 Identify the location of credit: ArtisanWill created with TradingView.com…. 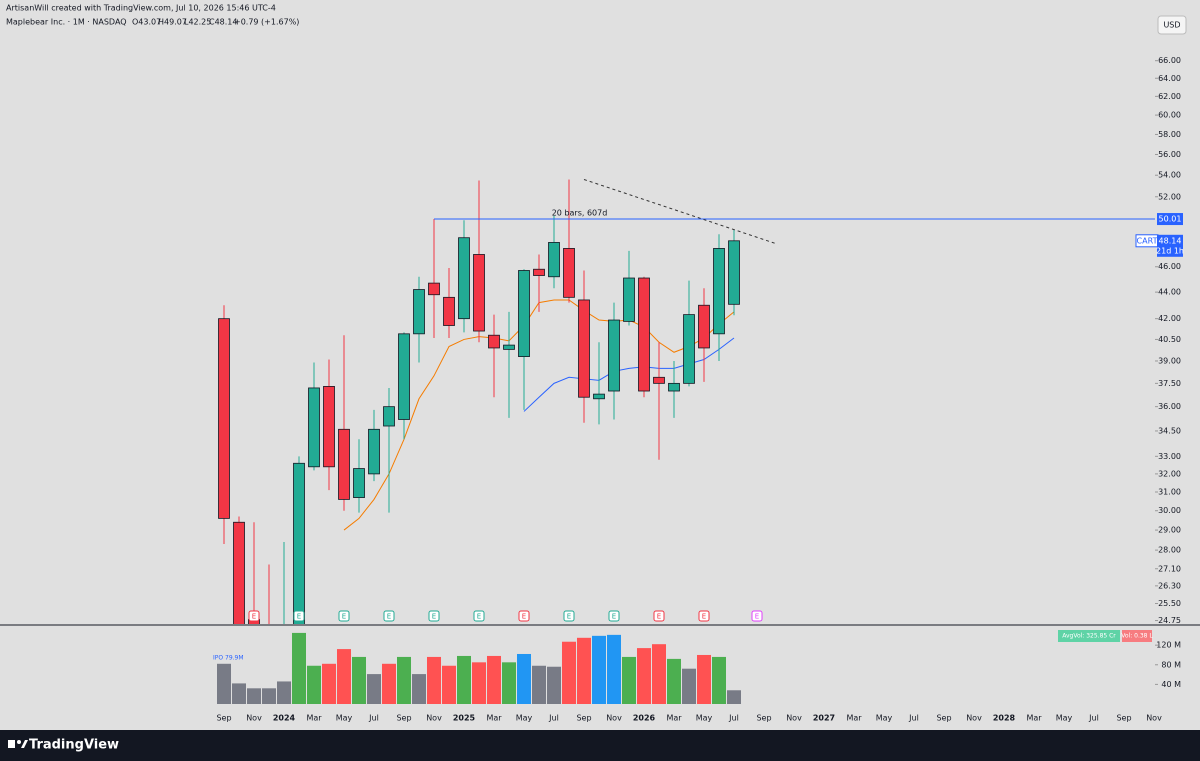
(141, 8).